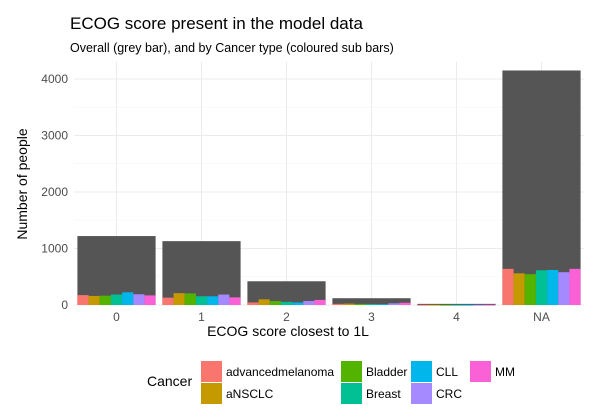 This screenshot has width=596, height=416. Describe the element at coordinates (383, 394) in the screenshot. I see `legend-label-breast: Breast` at that location.